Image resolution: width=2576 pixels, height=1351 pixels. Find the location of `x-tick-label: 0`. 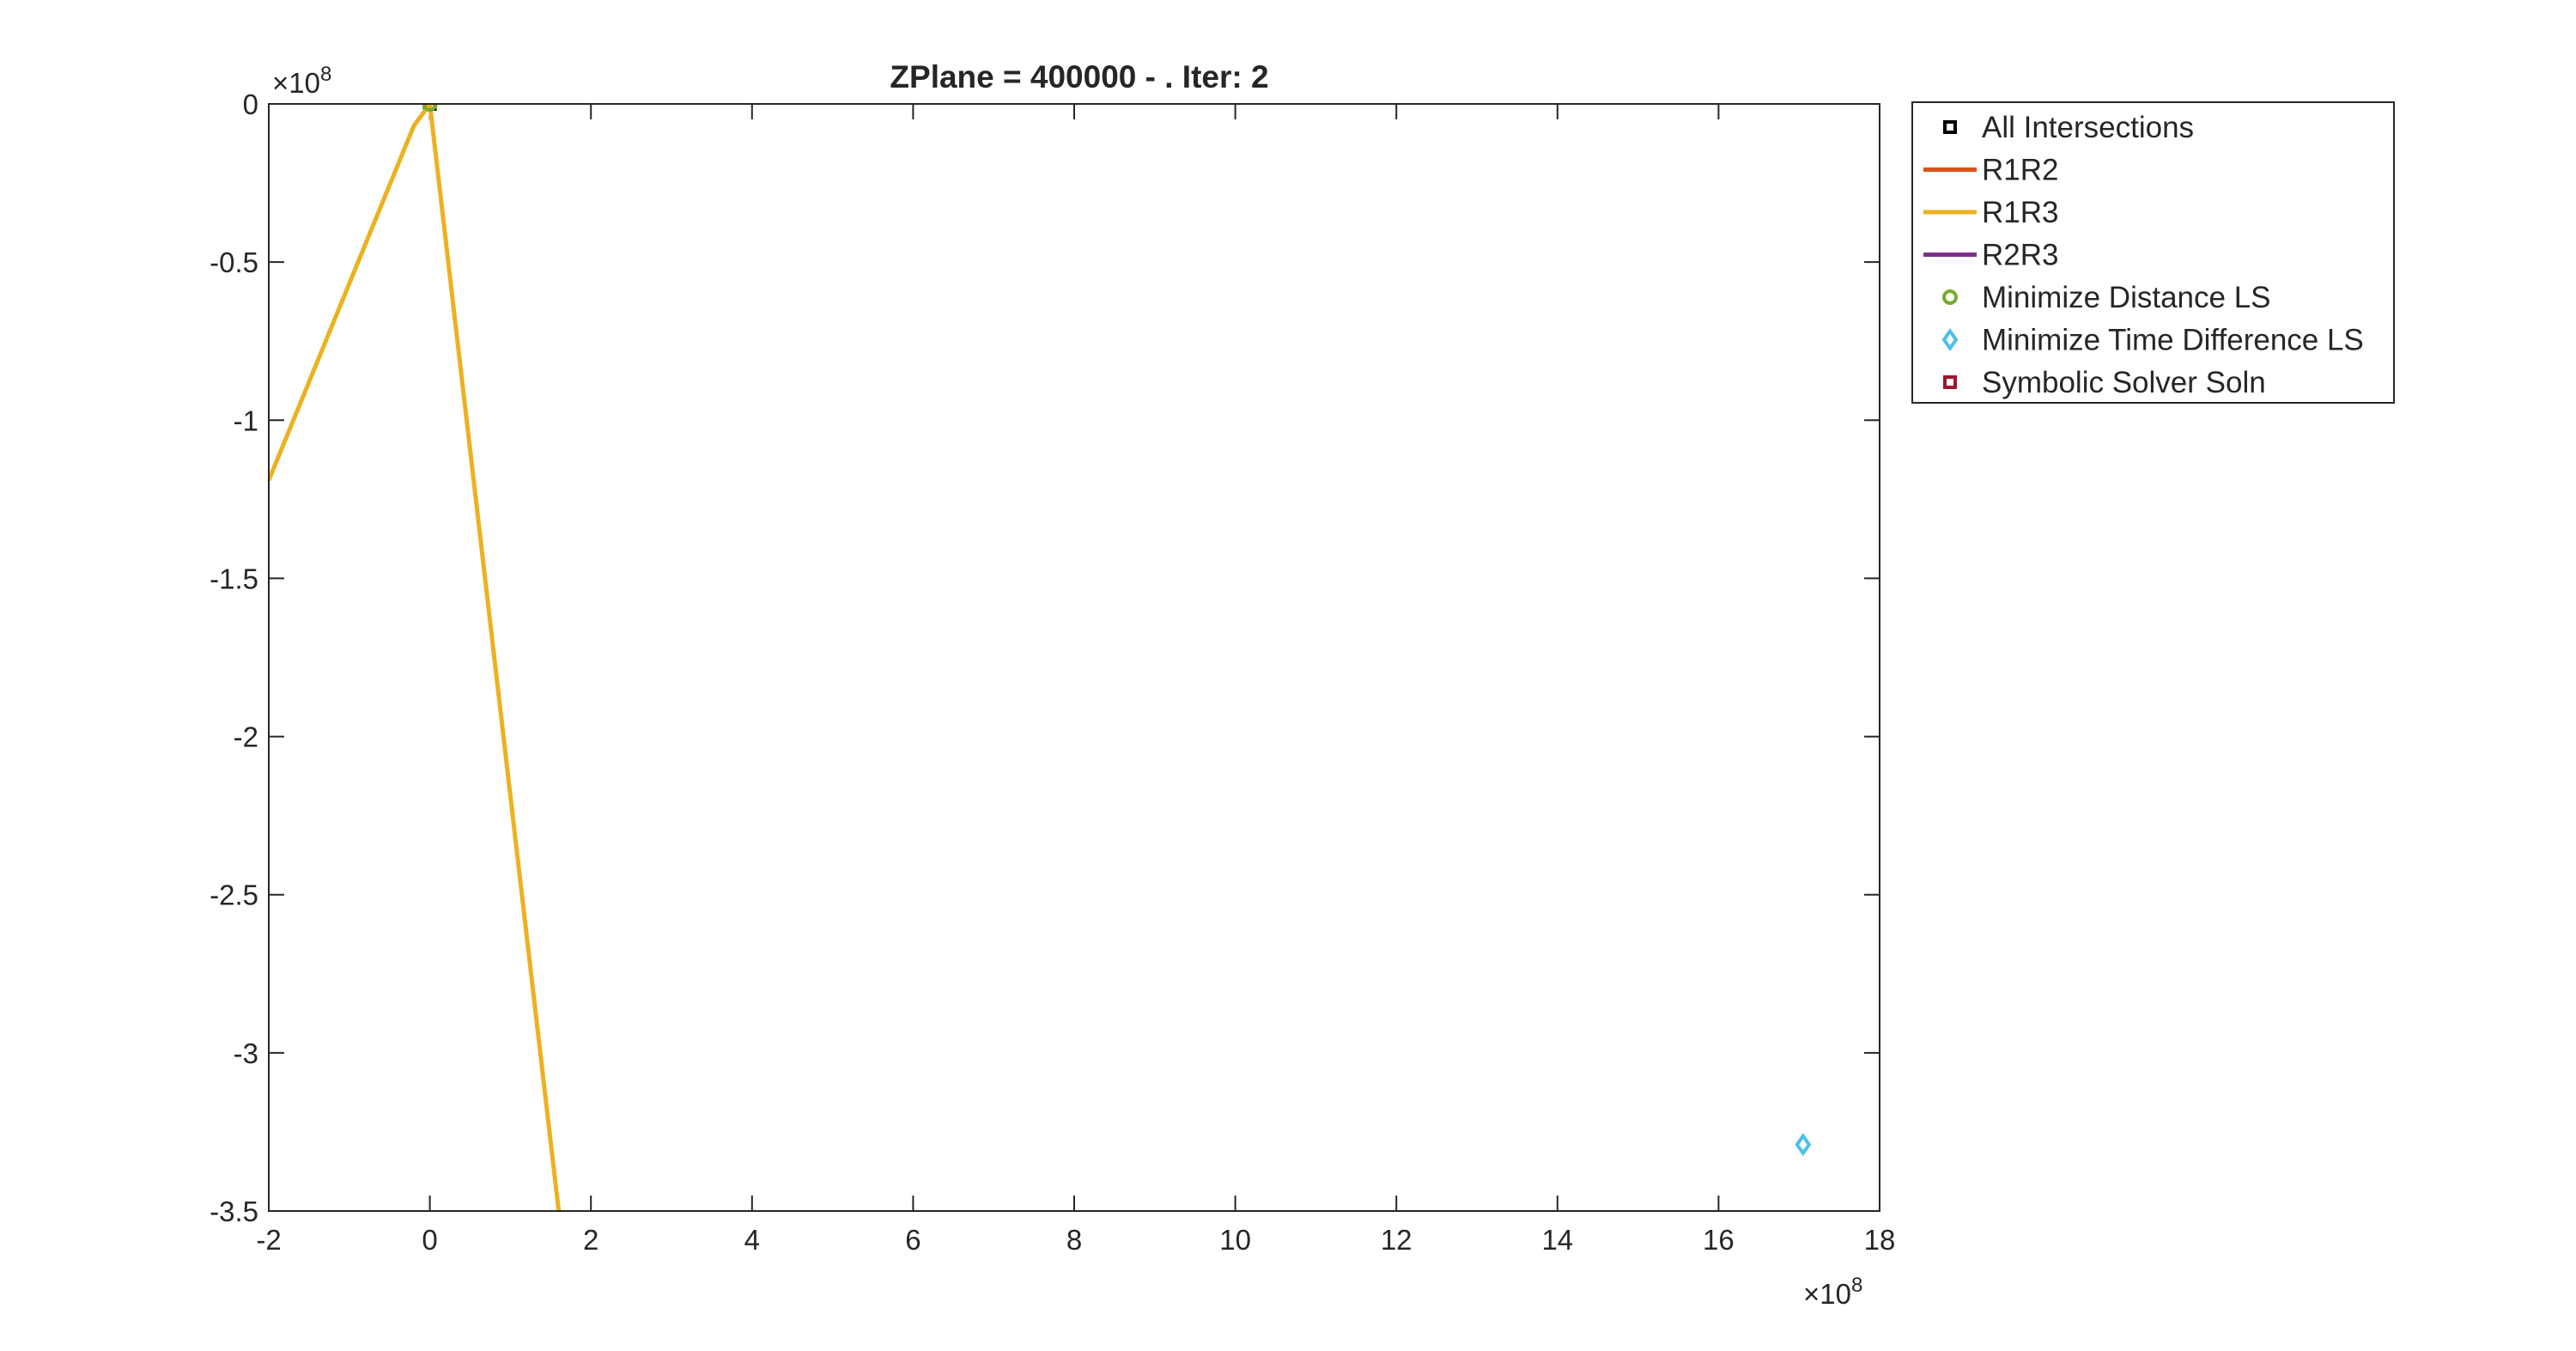

x-tick-label: 0 is located at coordinates (430, 1240).